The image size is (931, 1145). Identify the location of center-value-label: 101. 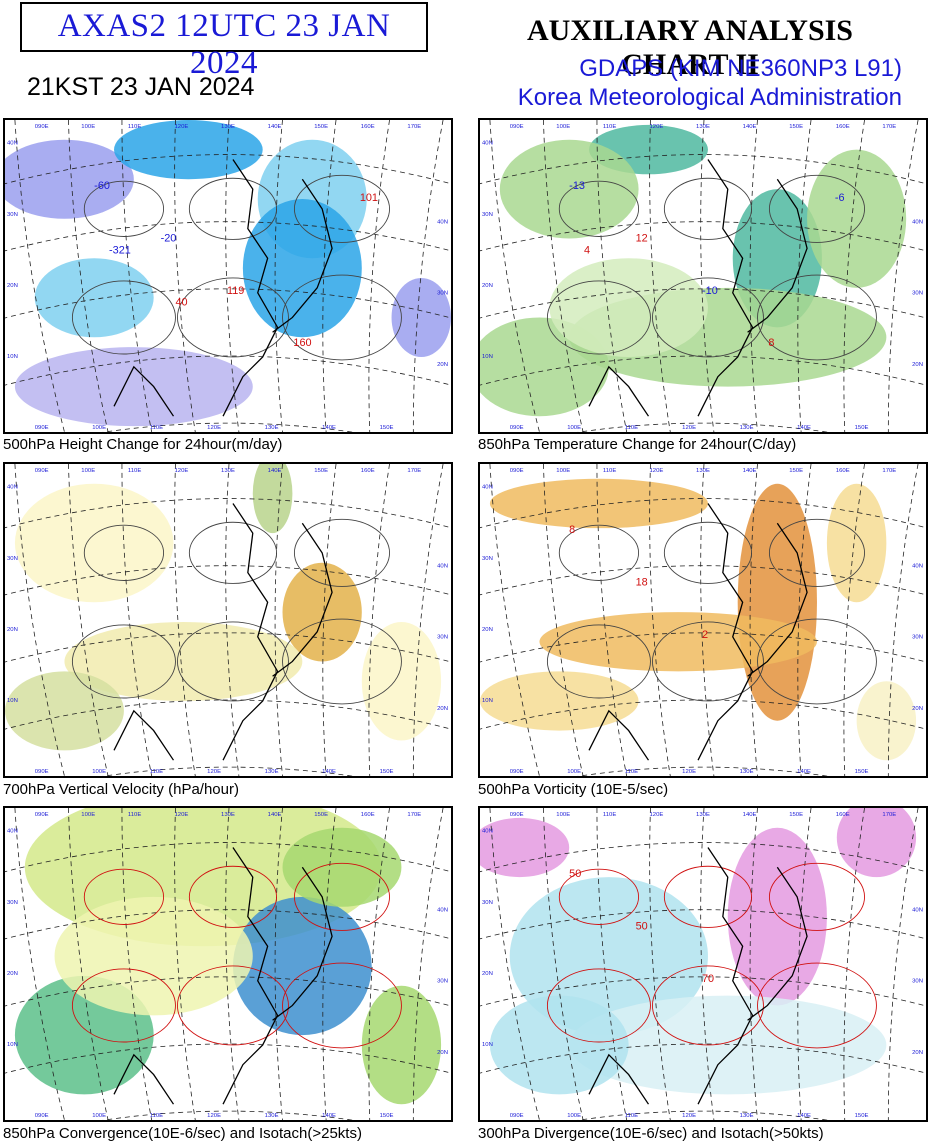
(369, 198).